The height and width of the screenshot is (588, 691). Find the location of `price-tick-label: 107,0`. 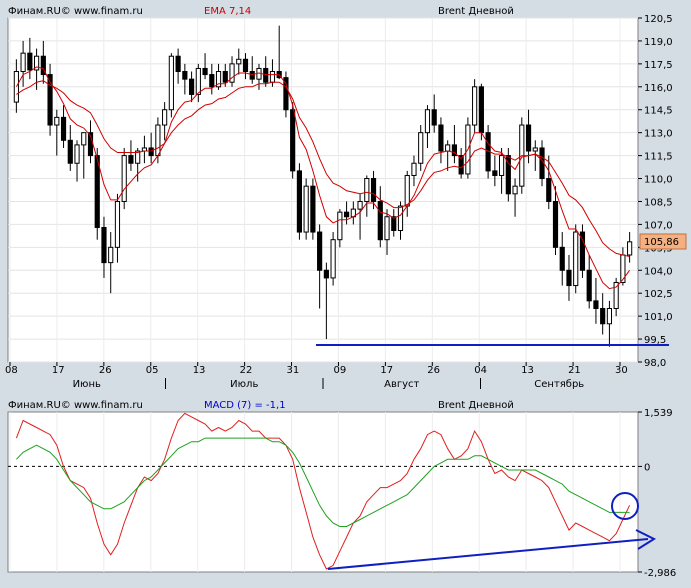

price-tick-label: 107,0 is located at coordinates (658, 225).